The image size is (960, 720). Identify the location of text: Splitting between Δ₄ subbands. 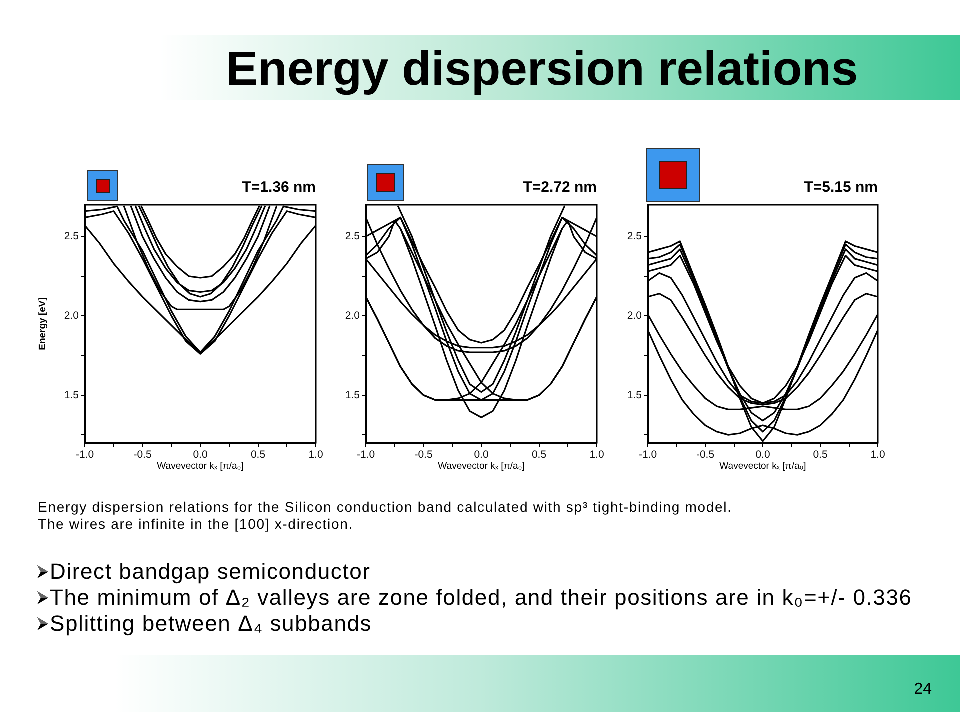
(211, 624).